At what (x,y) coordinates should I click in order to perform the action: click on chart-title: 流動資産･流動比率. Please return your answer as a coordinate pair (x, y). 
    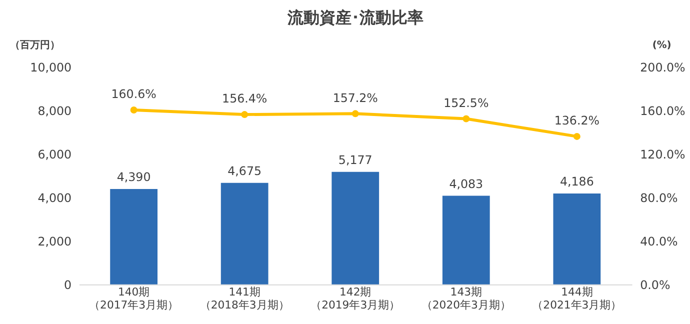
    Looking at the image, I should click on (355, 17).